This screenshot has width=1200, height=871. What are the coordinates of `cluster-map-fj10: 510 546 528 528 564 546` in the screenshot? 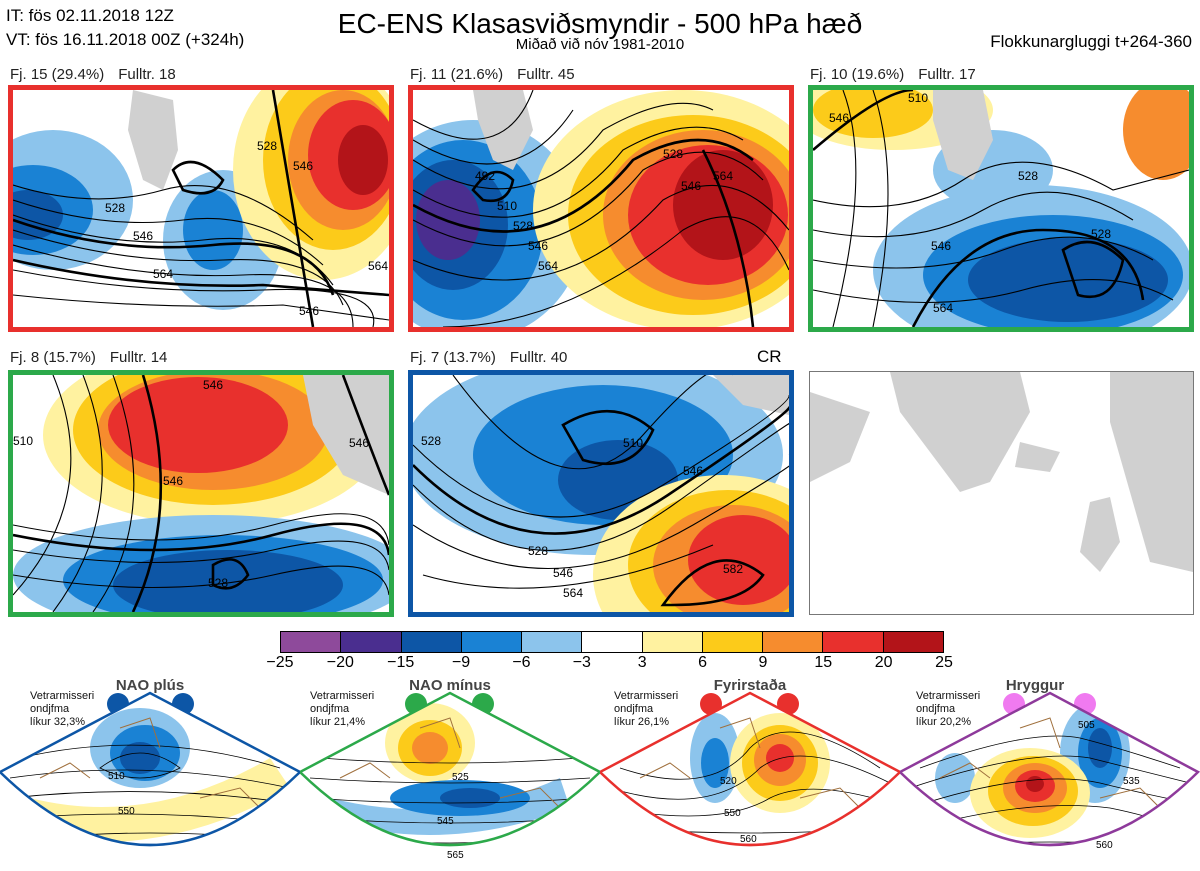 It's located at (1001, 208).